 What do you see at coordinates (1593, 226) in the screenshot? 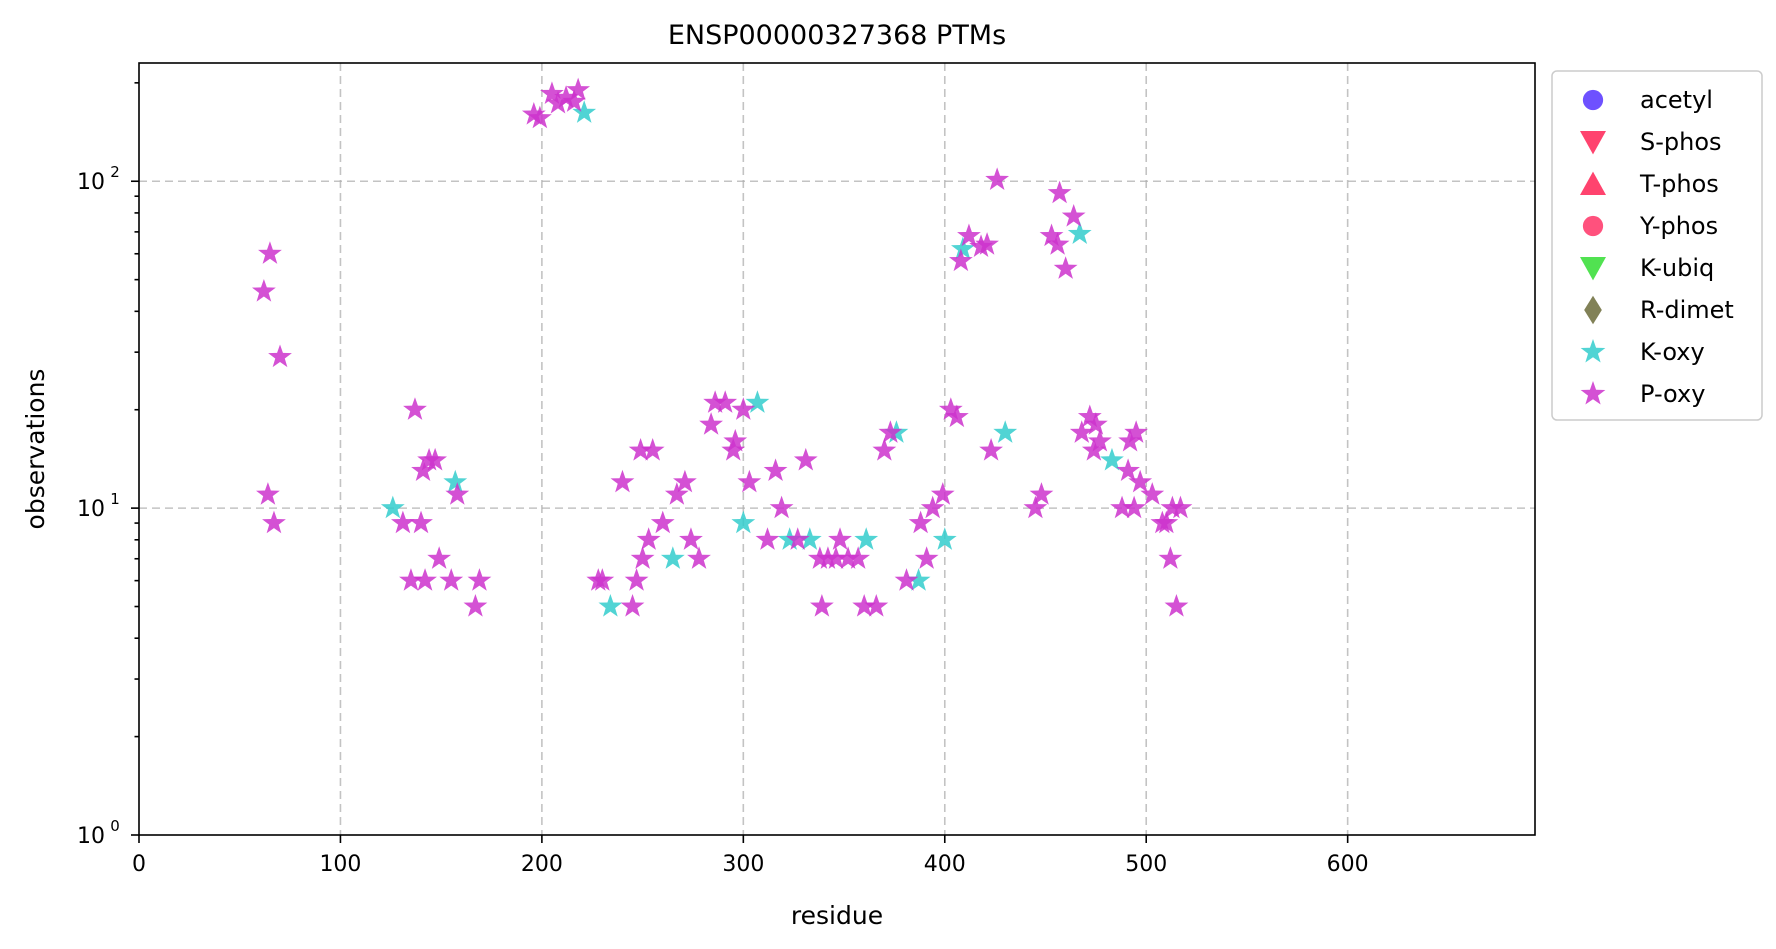
I see `legend-marker-y-phos` at bounding box center [1593, 226].